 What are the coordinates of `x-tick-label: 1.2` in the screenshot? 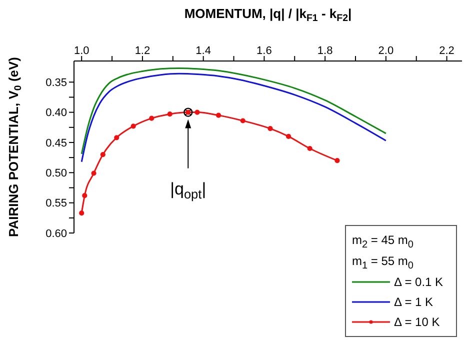 It's located at (142, 51).